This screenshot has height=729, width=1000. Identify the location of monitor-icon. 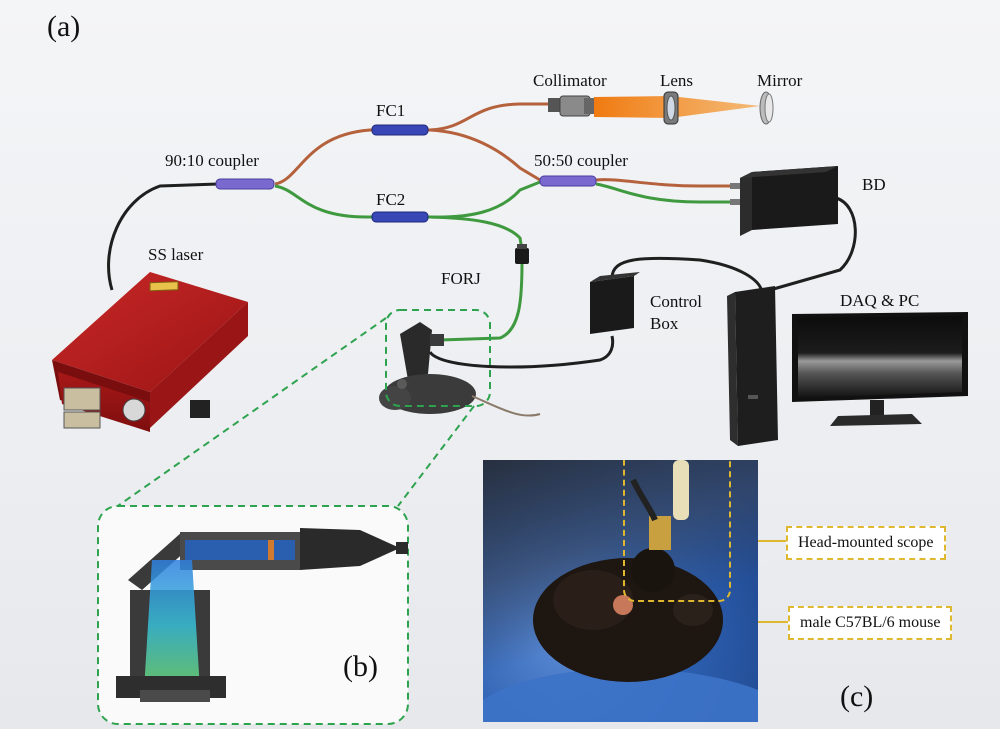
(880, 369).